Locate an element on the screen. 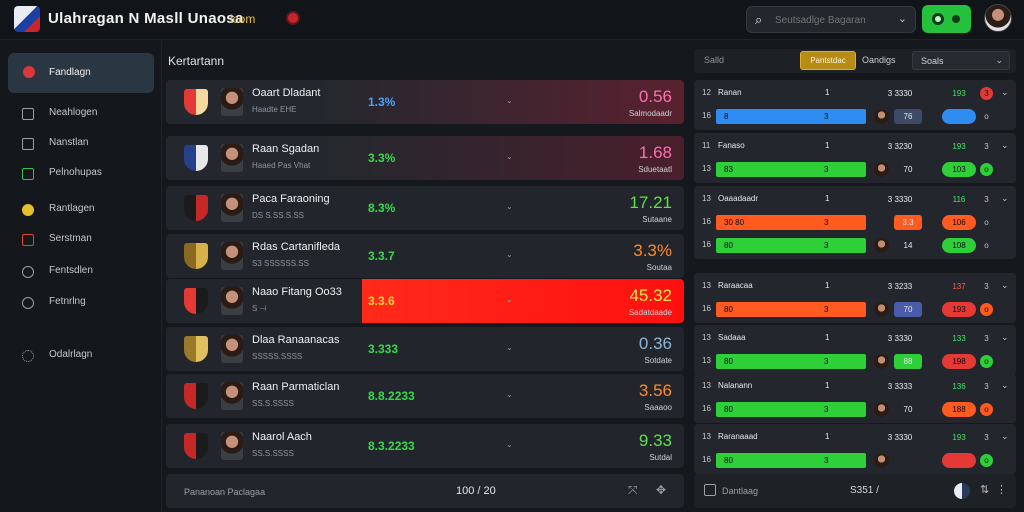 Image resolution: width=1024 pixels, height=512 pixels. match-row: Naao Fitang Oo33 S ⊣ 3.3.6 ⌄ 45.32 Sadatdaade is located at coordinates (425, 301).